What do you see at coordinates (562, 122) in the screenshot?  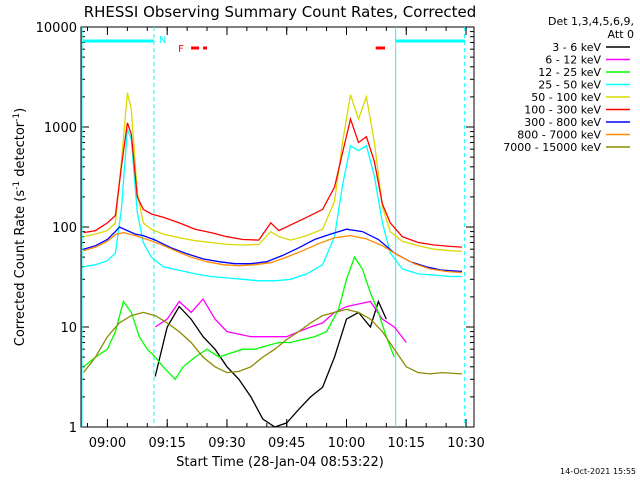 I see `legend-entry-label: 300 - 800 keV` at bounding box center [562, 122].